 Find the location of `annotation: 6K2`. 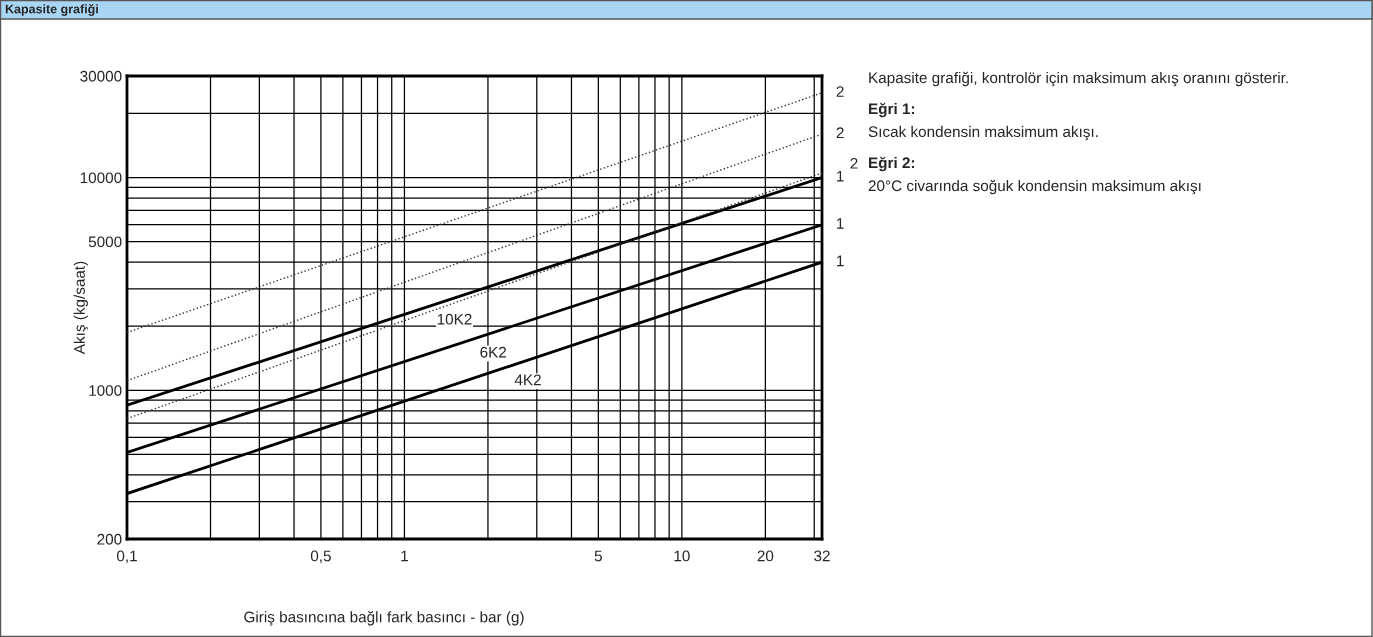

annotation: 6K2 is located at coordinates (493, 352).